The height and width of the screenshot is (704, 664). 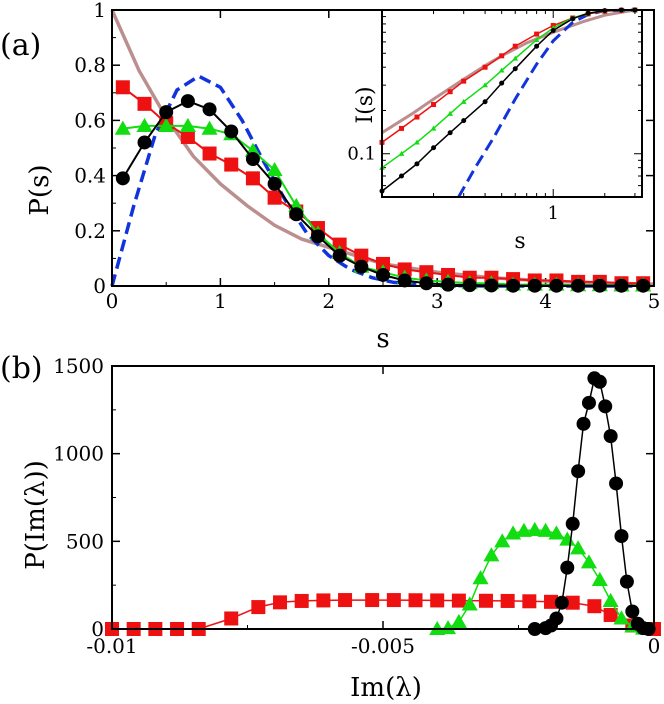 I want to click on panel-b-black-circles-line, so click(x=591, y=503).